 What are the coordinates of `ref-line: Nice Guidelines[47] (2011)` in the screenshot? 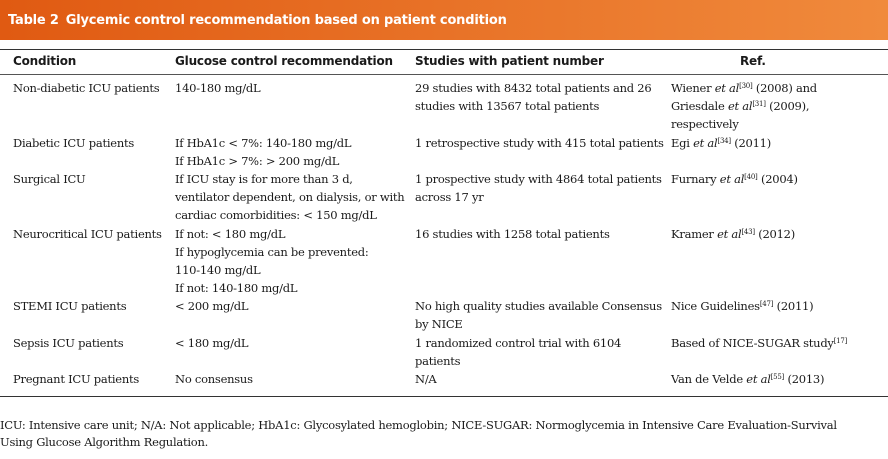 It's located at (777, 306).